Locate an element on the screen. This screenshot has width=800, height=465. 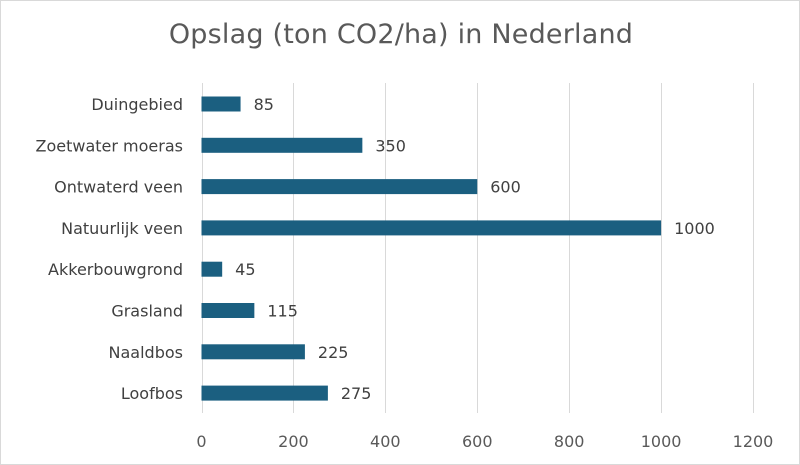
data-label-naaldbos: 225 is located at coordinates (333, 352).